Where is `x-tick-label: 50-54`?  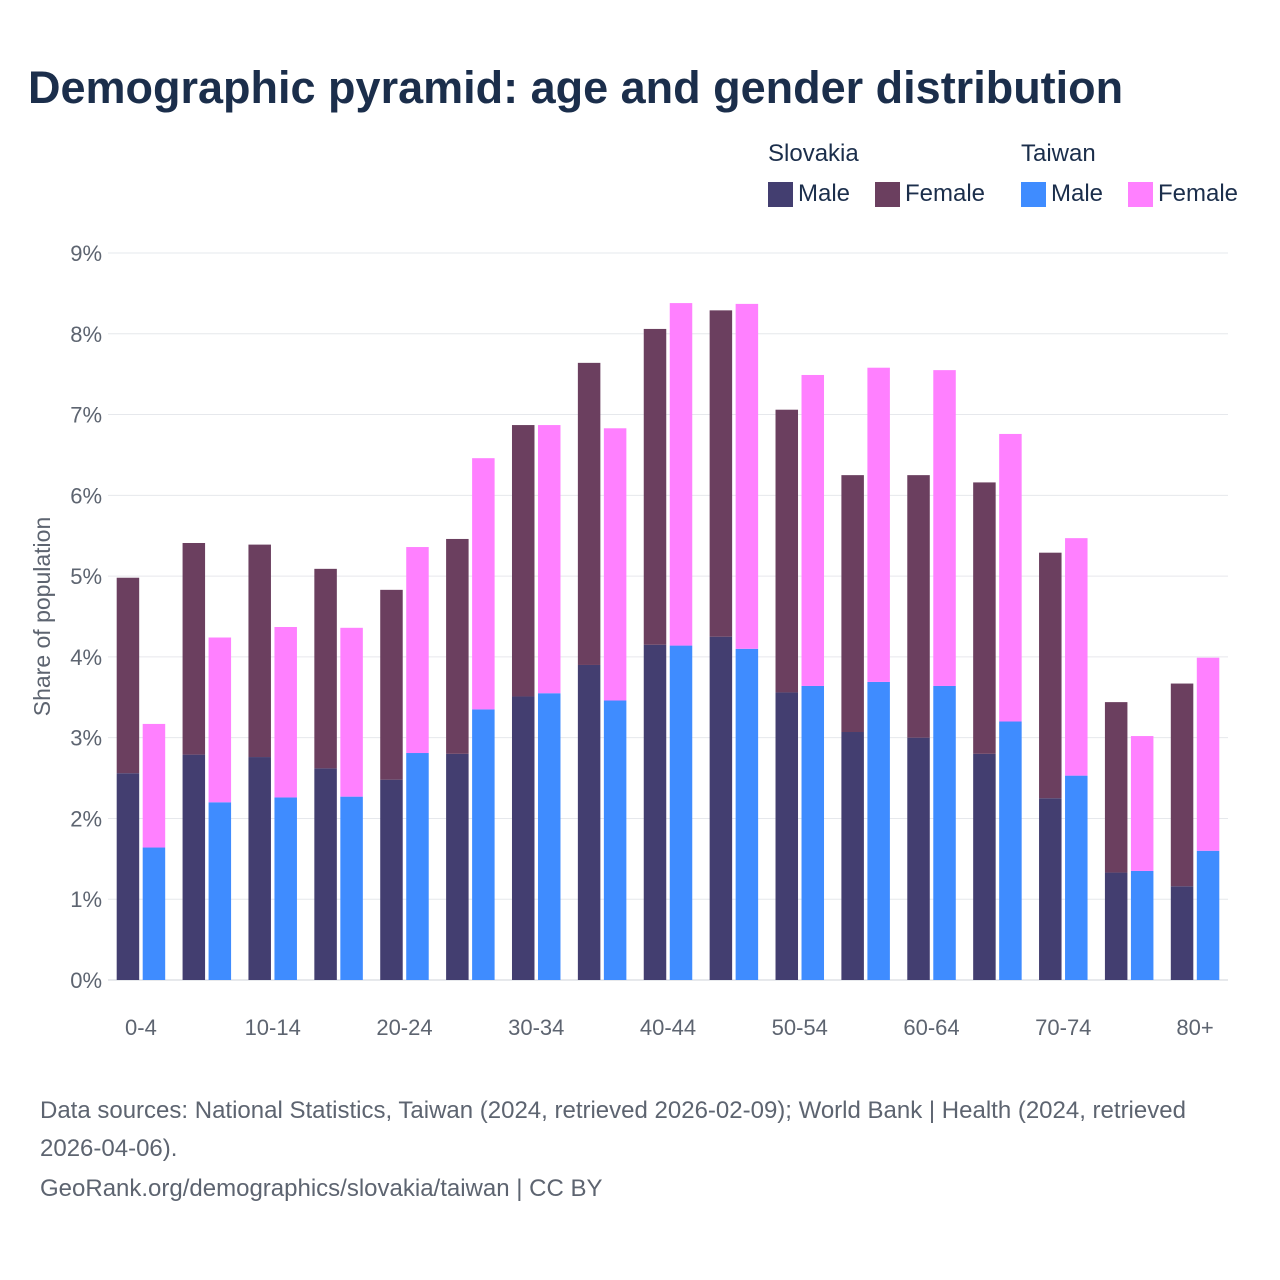 x-tick-label: 50-54 is located at coordinates (800, 1027).